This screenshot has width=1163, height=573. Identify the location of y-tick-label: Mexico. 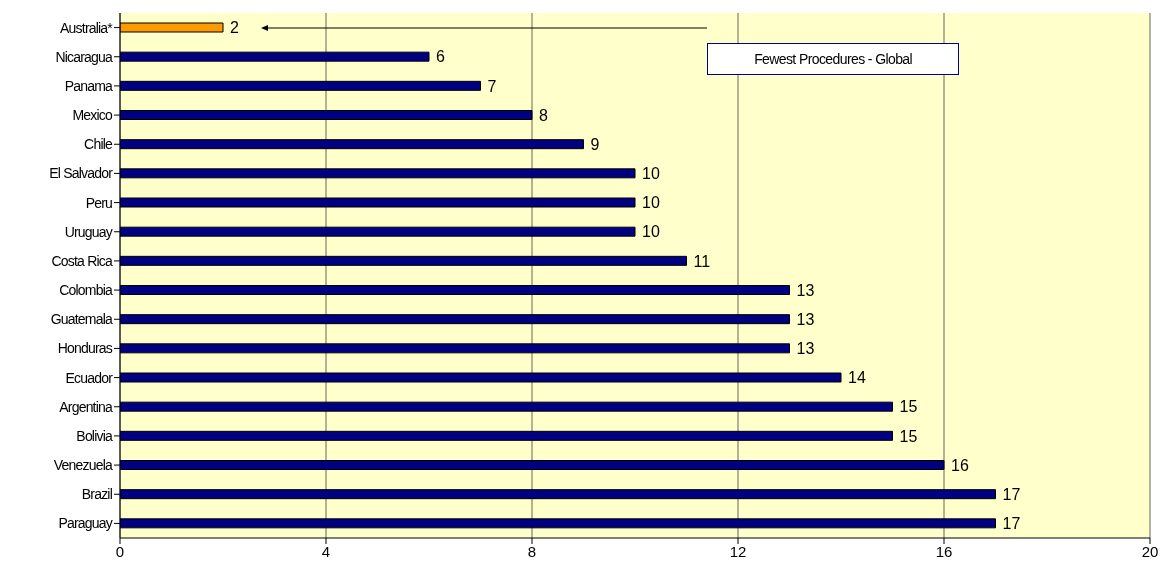
(93, 115).